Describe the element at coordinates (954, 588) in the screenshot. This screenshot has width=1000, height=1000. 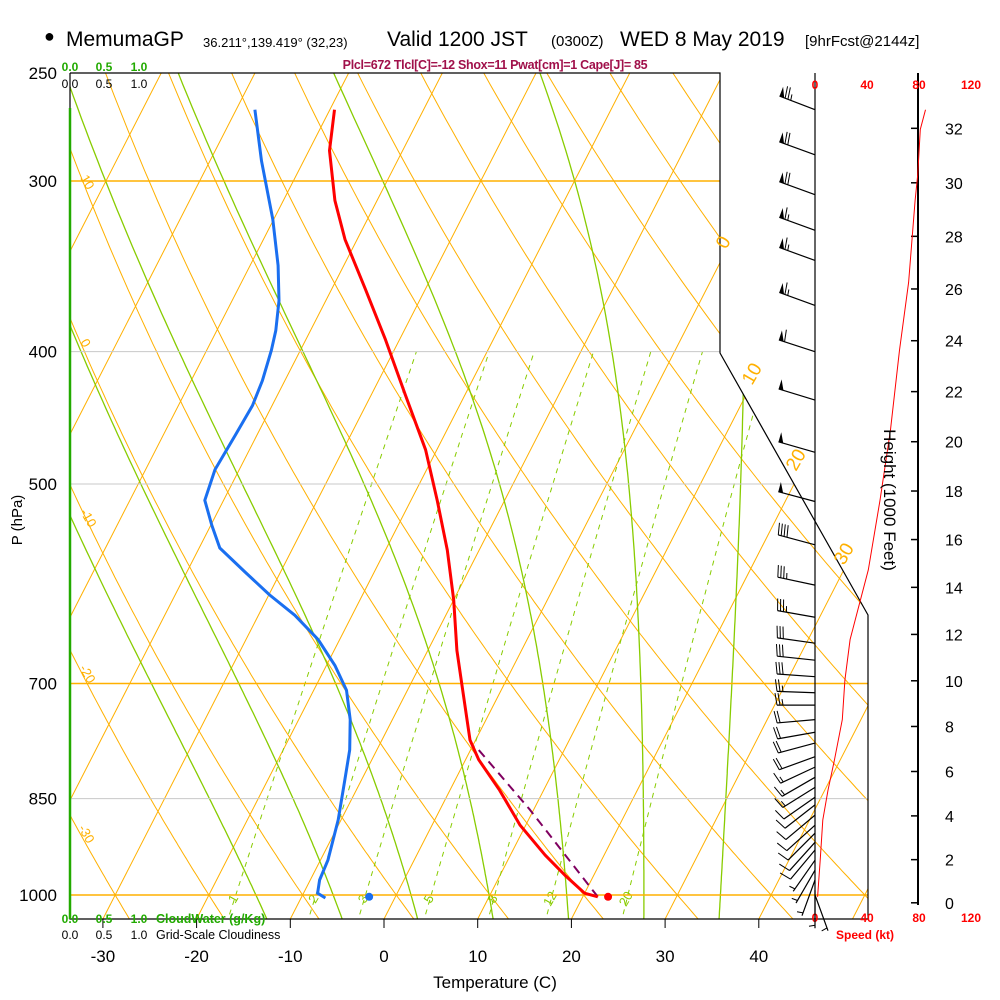
I see `height-tick-label: 14` at that location.